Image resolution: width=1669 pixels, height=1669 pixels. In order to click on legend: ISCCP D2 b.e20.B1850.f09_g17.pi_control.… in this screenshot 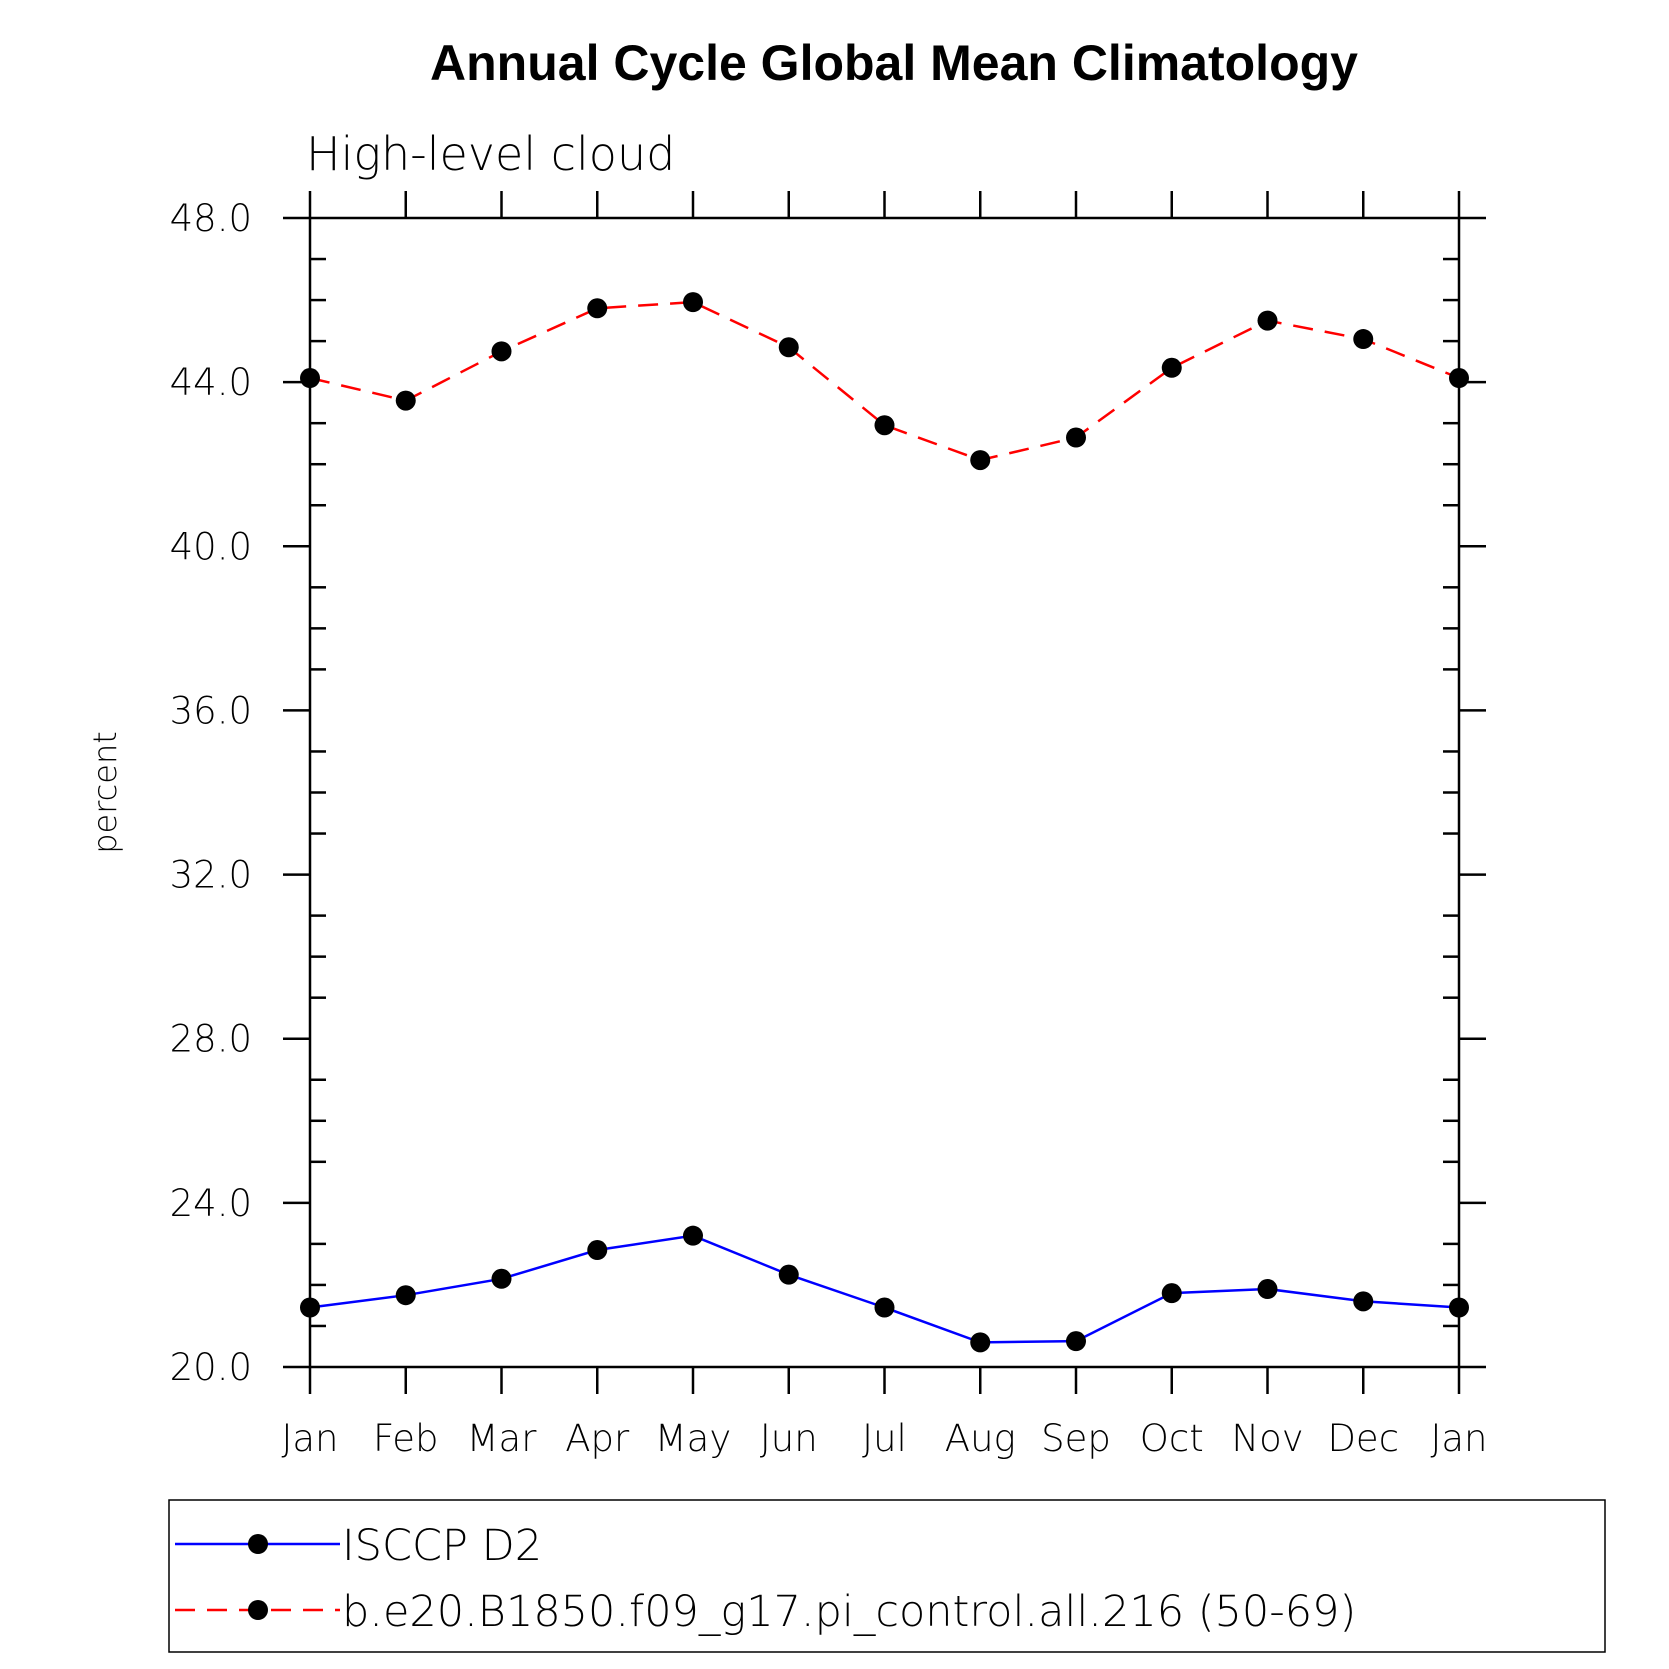, I will do `click(887, 1576)`.